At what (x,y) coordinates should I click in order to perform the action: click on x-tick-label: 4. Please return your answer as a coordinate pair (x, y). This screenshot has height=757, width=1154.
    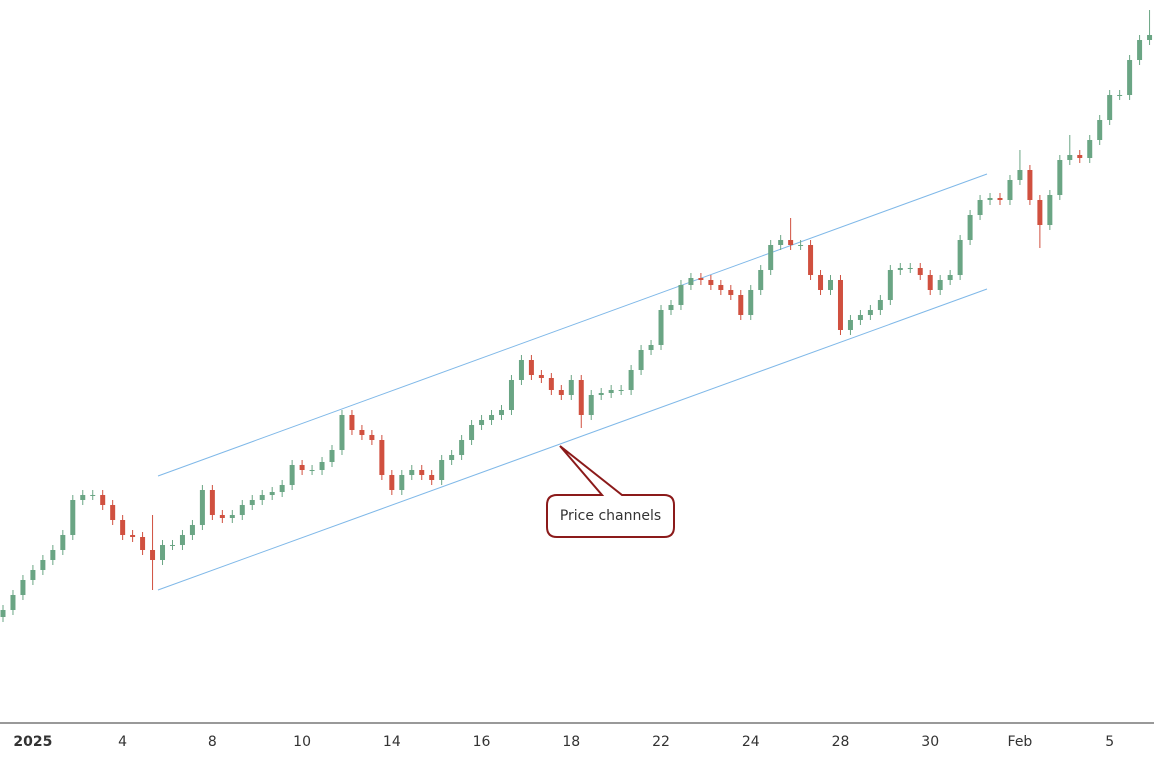
    Looking at the image, I should click on (122, 742).